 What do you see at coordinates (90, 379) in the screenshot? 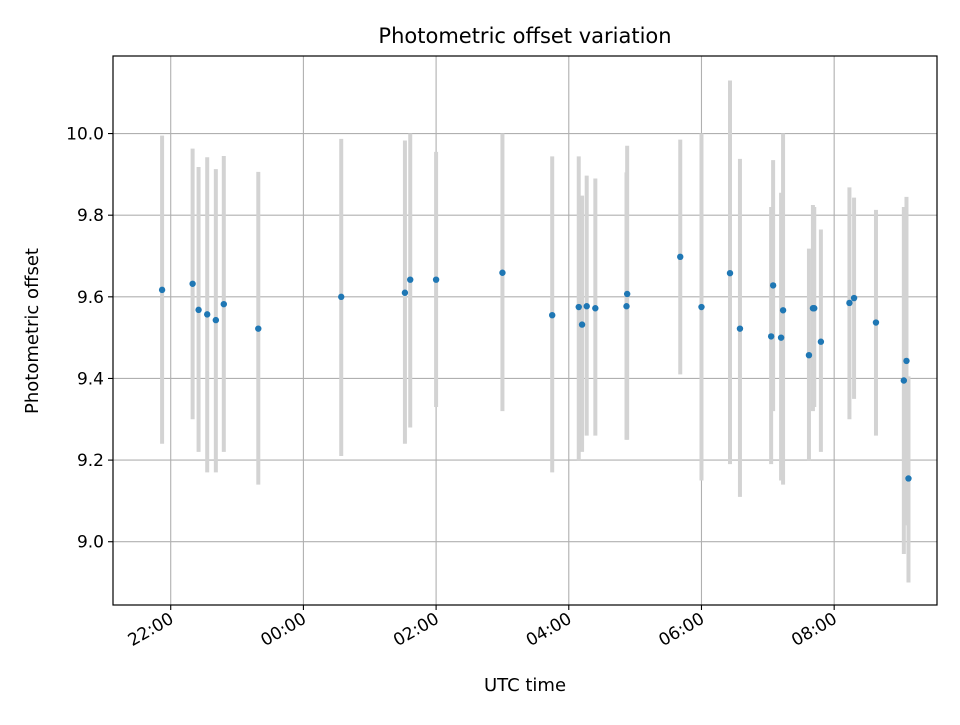
I see `y-tick-label: 9.4` at bounding box center [90, 379].